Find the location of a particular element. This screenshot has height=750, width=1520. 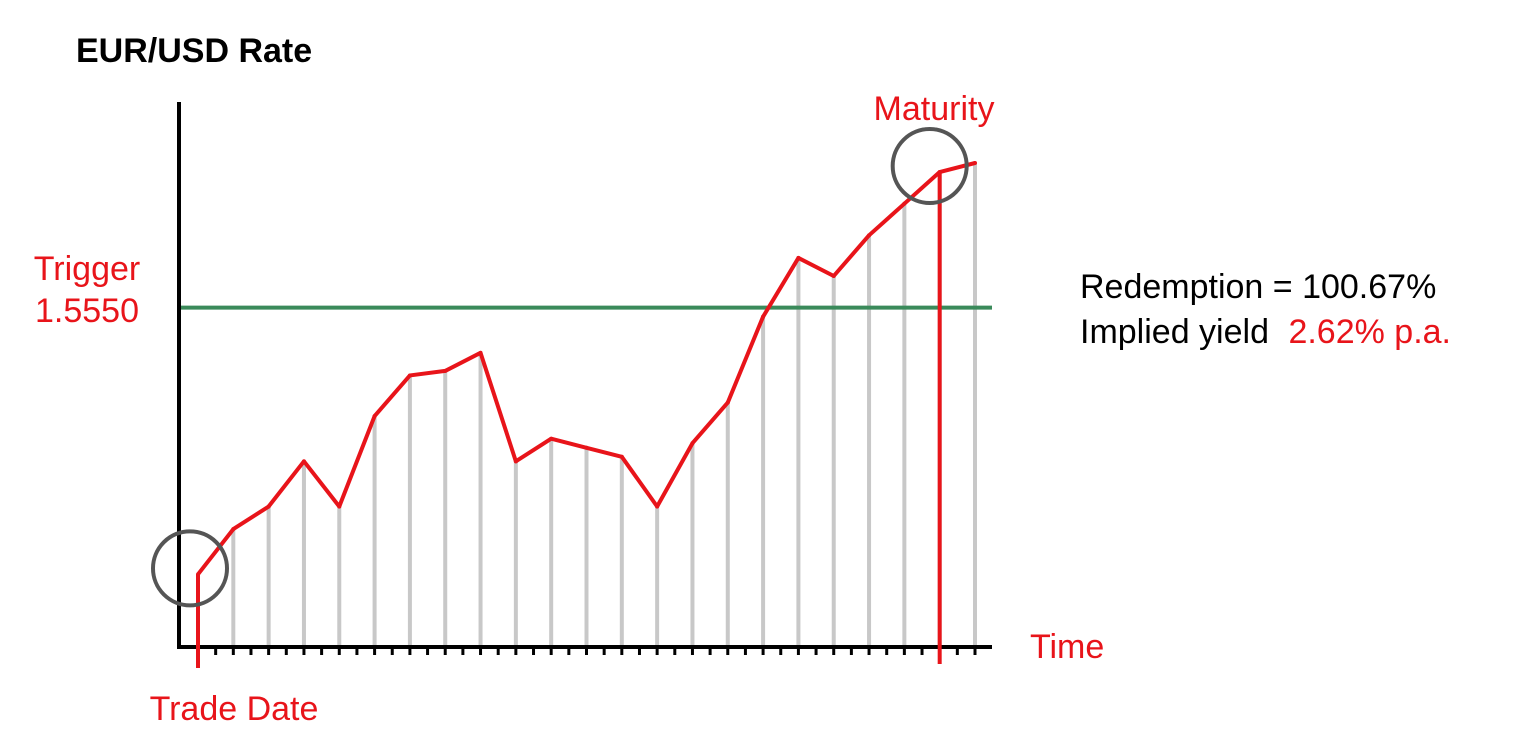

trade-date-label: Trade Date is located at coordinates (234, 709).